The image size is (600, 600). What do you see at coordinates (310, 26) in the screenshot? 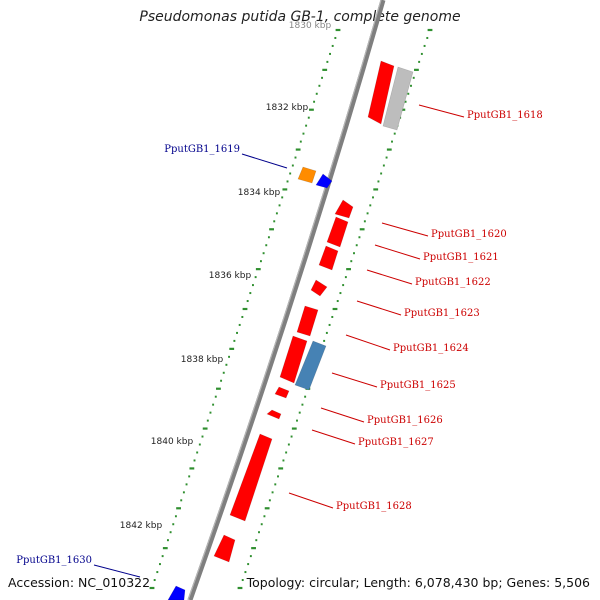
I see `kbp-label: 1830 kbp` at bounding box center [310, 26].